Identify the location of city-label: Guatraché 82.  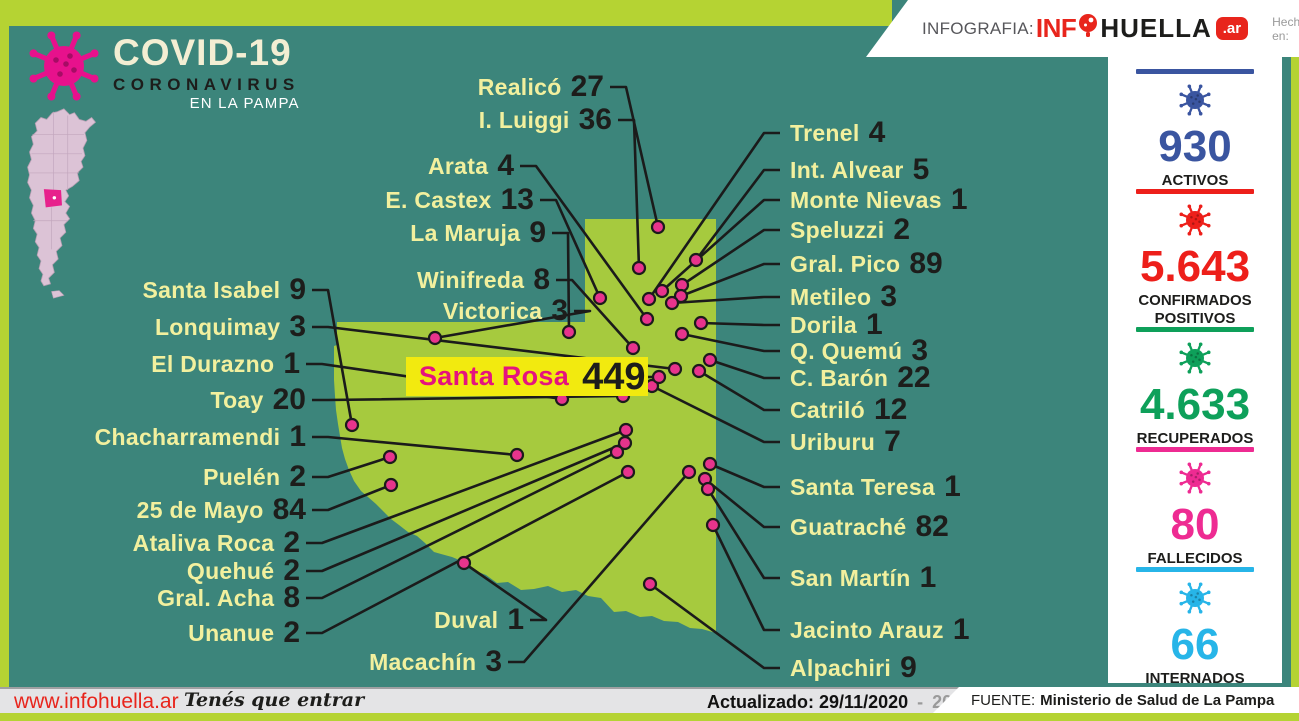
(960, 527).